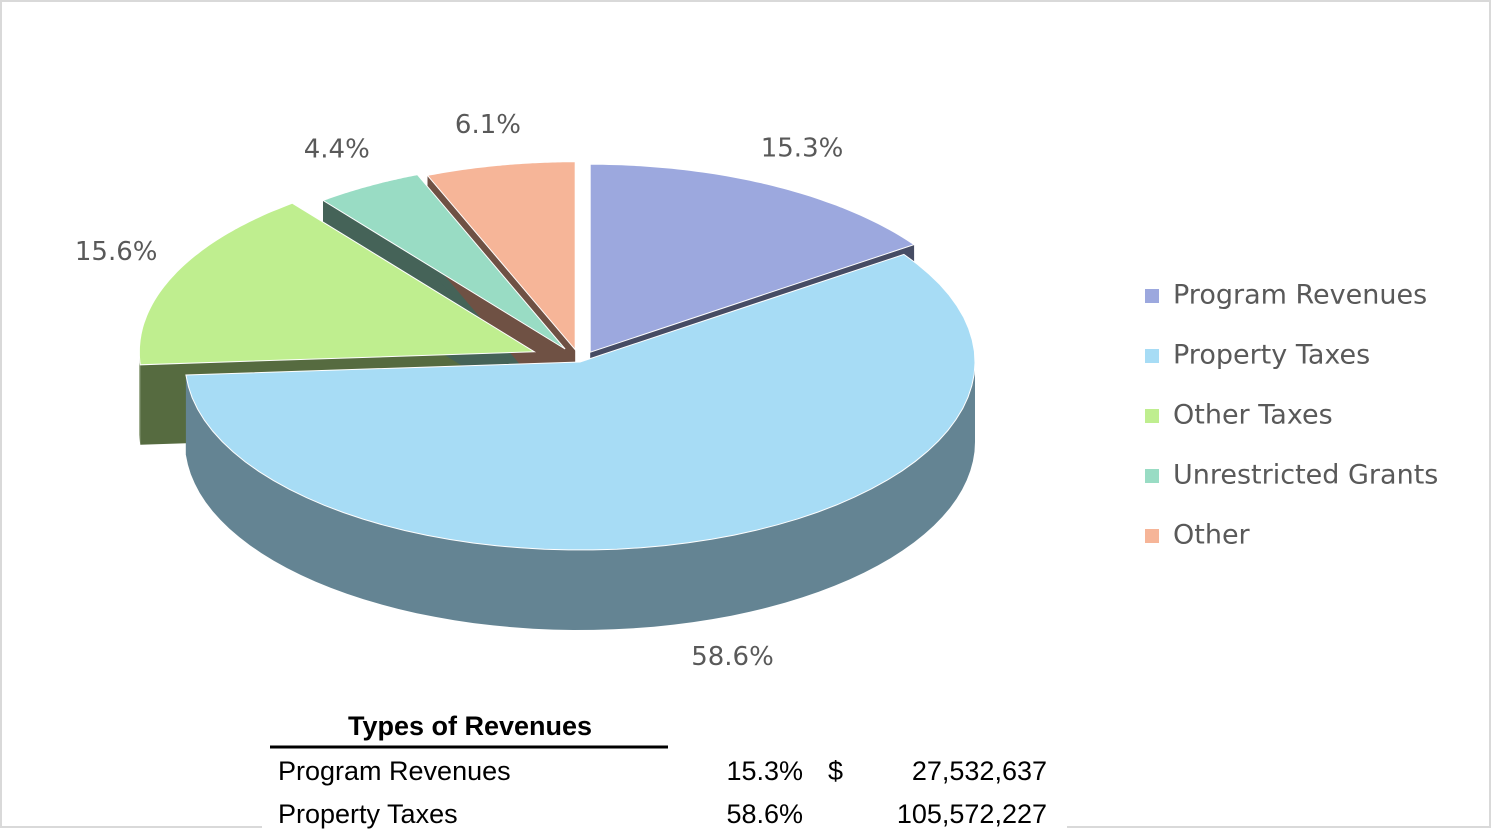  What do you see at coordinates (368, 814) in the screenshot?
I see `row-label: Property Taxes` at bounding box center [368, 814].